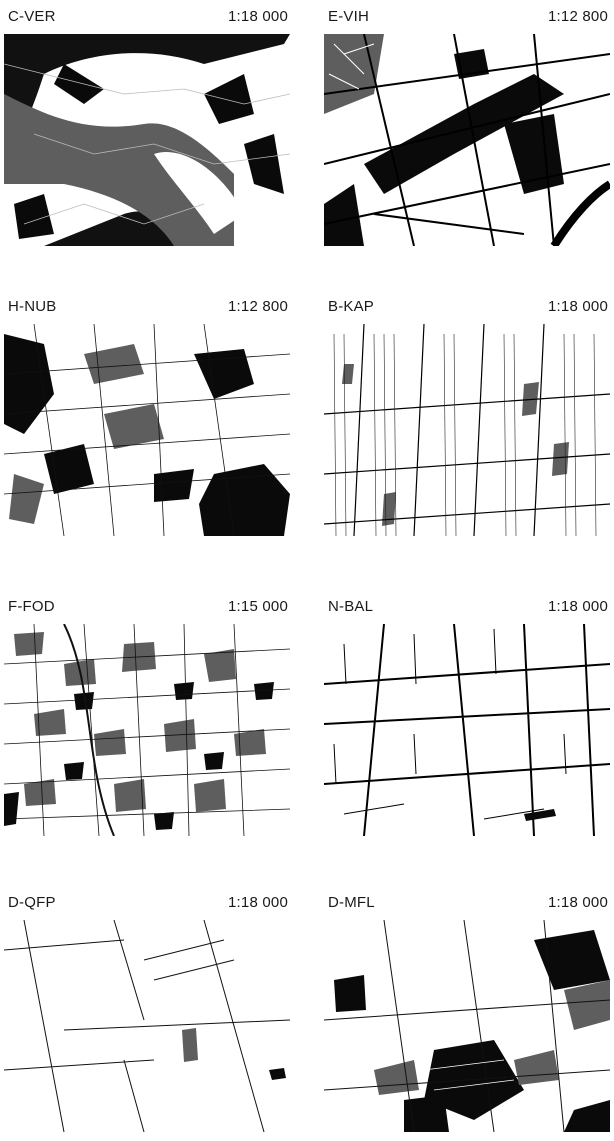 This screenshot has height=1141, width=614. Describe the element at coordinates (351, 606) in the screenshot. I see `site-code: N-BAL` at that location.